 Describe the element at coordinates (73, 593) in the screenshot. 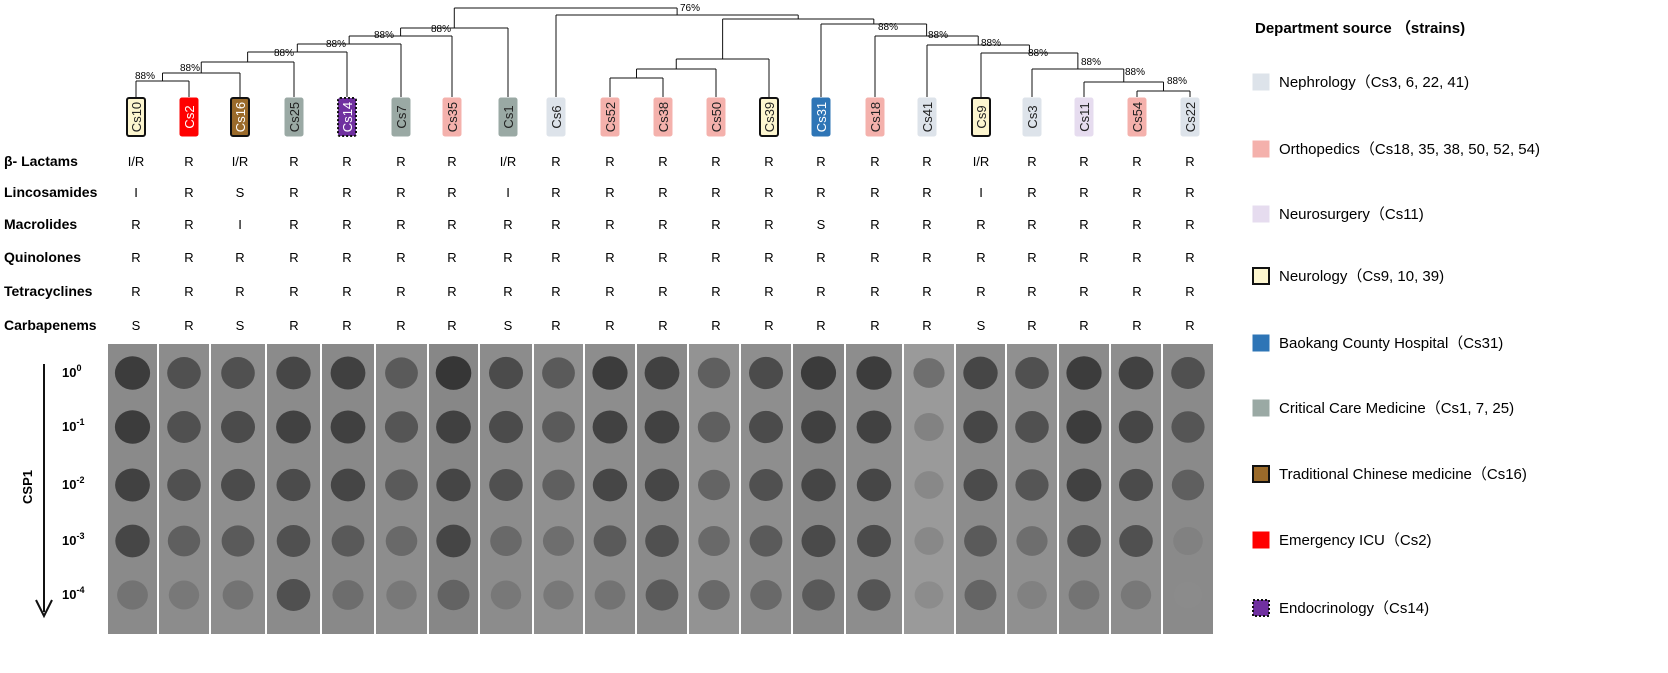

I see `dilution-label: 10-4` at that location.